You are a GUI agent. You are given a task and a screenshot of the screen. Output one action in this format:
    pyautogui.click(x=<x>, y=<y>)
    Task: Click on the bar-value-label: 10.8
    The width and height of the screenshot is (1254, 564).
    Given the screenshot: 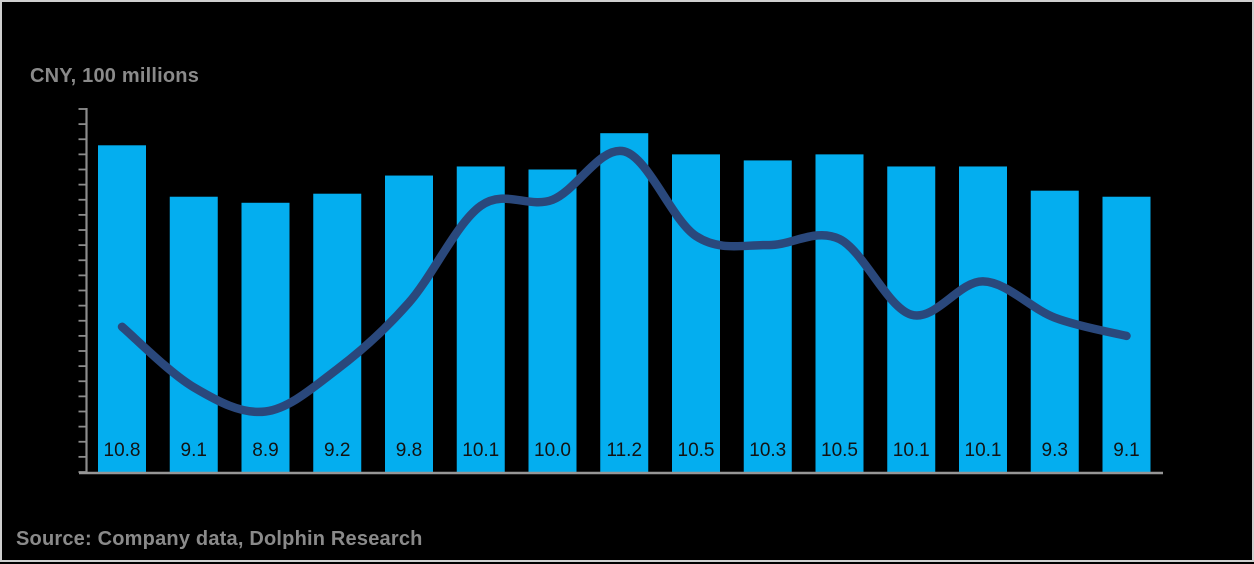 What is the action you would take?
    pyautogui.click(x=122, y=450)
    